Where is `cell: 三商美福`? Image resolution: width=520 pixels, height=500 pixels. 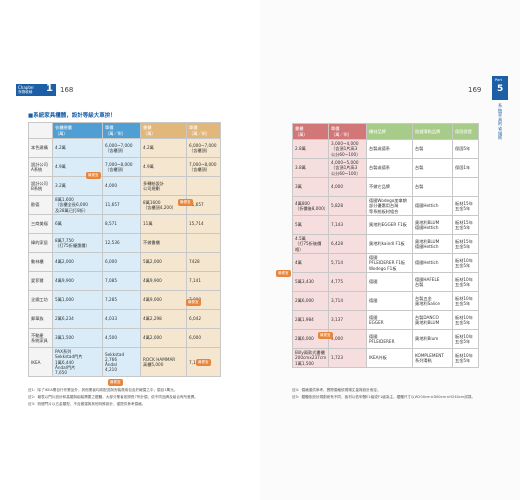 cell: 三商美福 is located at coordinates (40, 224).